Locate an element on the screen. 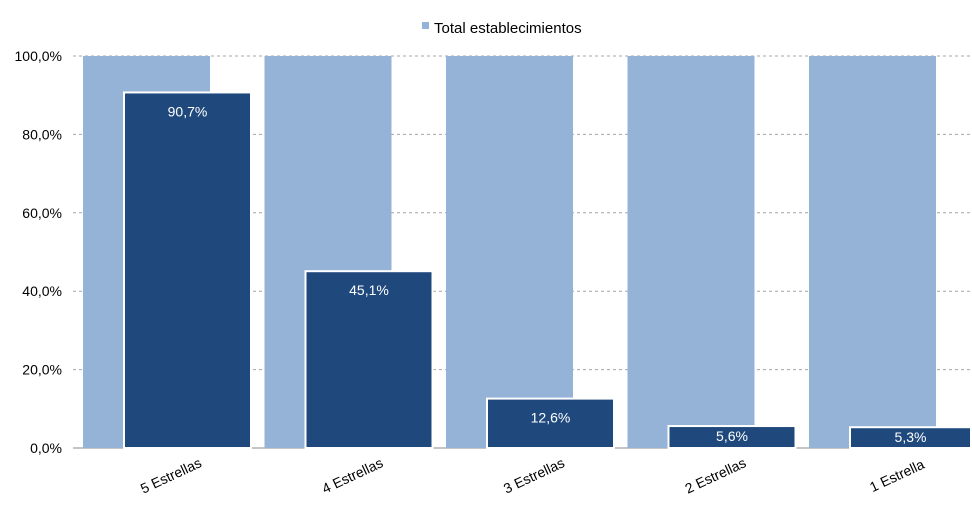 The width and height of the screenshot is (972, 518). y-tick-label: 100,0% is located at coordinates (38, 56).